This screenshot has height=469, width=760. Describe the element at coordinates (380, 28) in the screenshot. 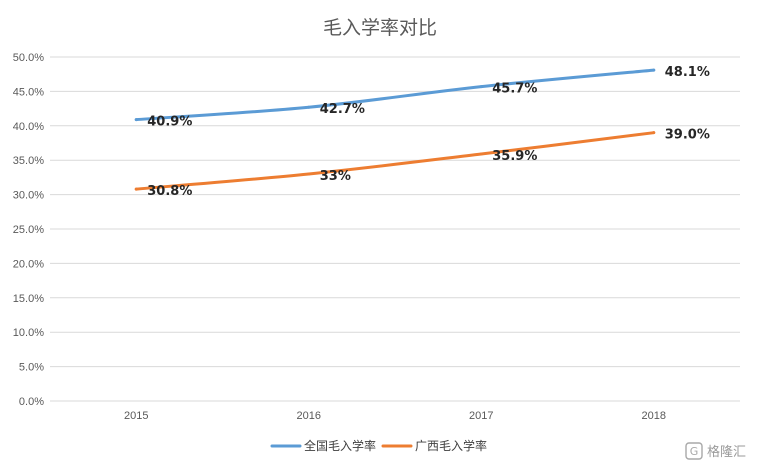

I see `chart-title: 毛入学率对比` at that location.